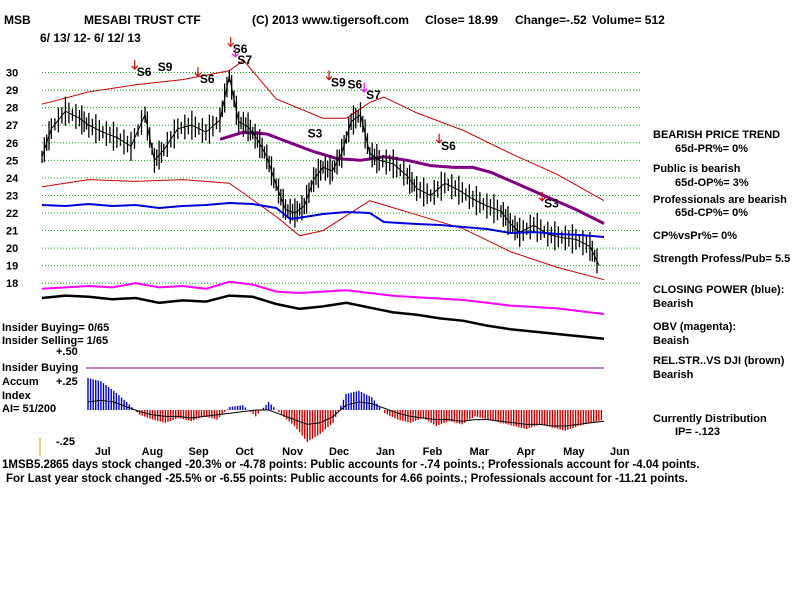 The height and width of the screenshot is (600, 800). I want to click on relstr-label: REL.STR..VS DJI (brown), so click(719, 361).